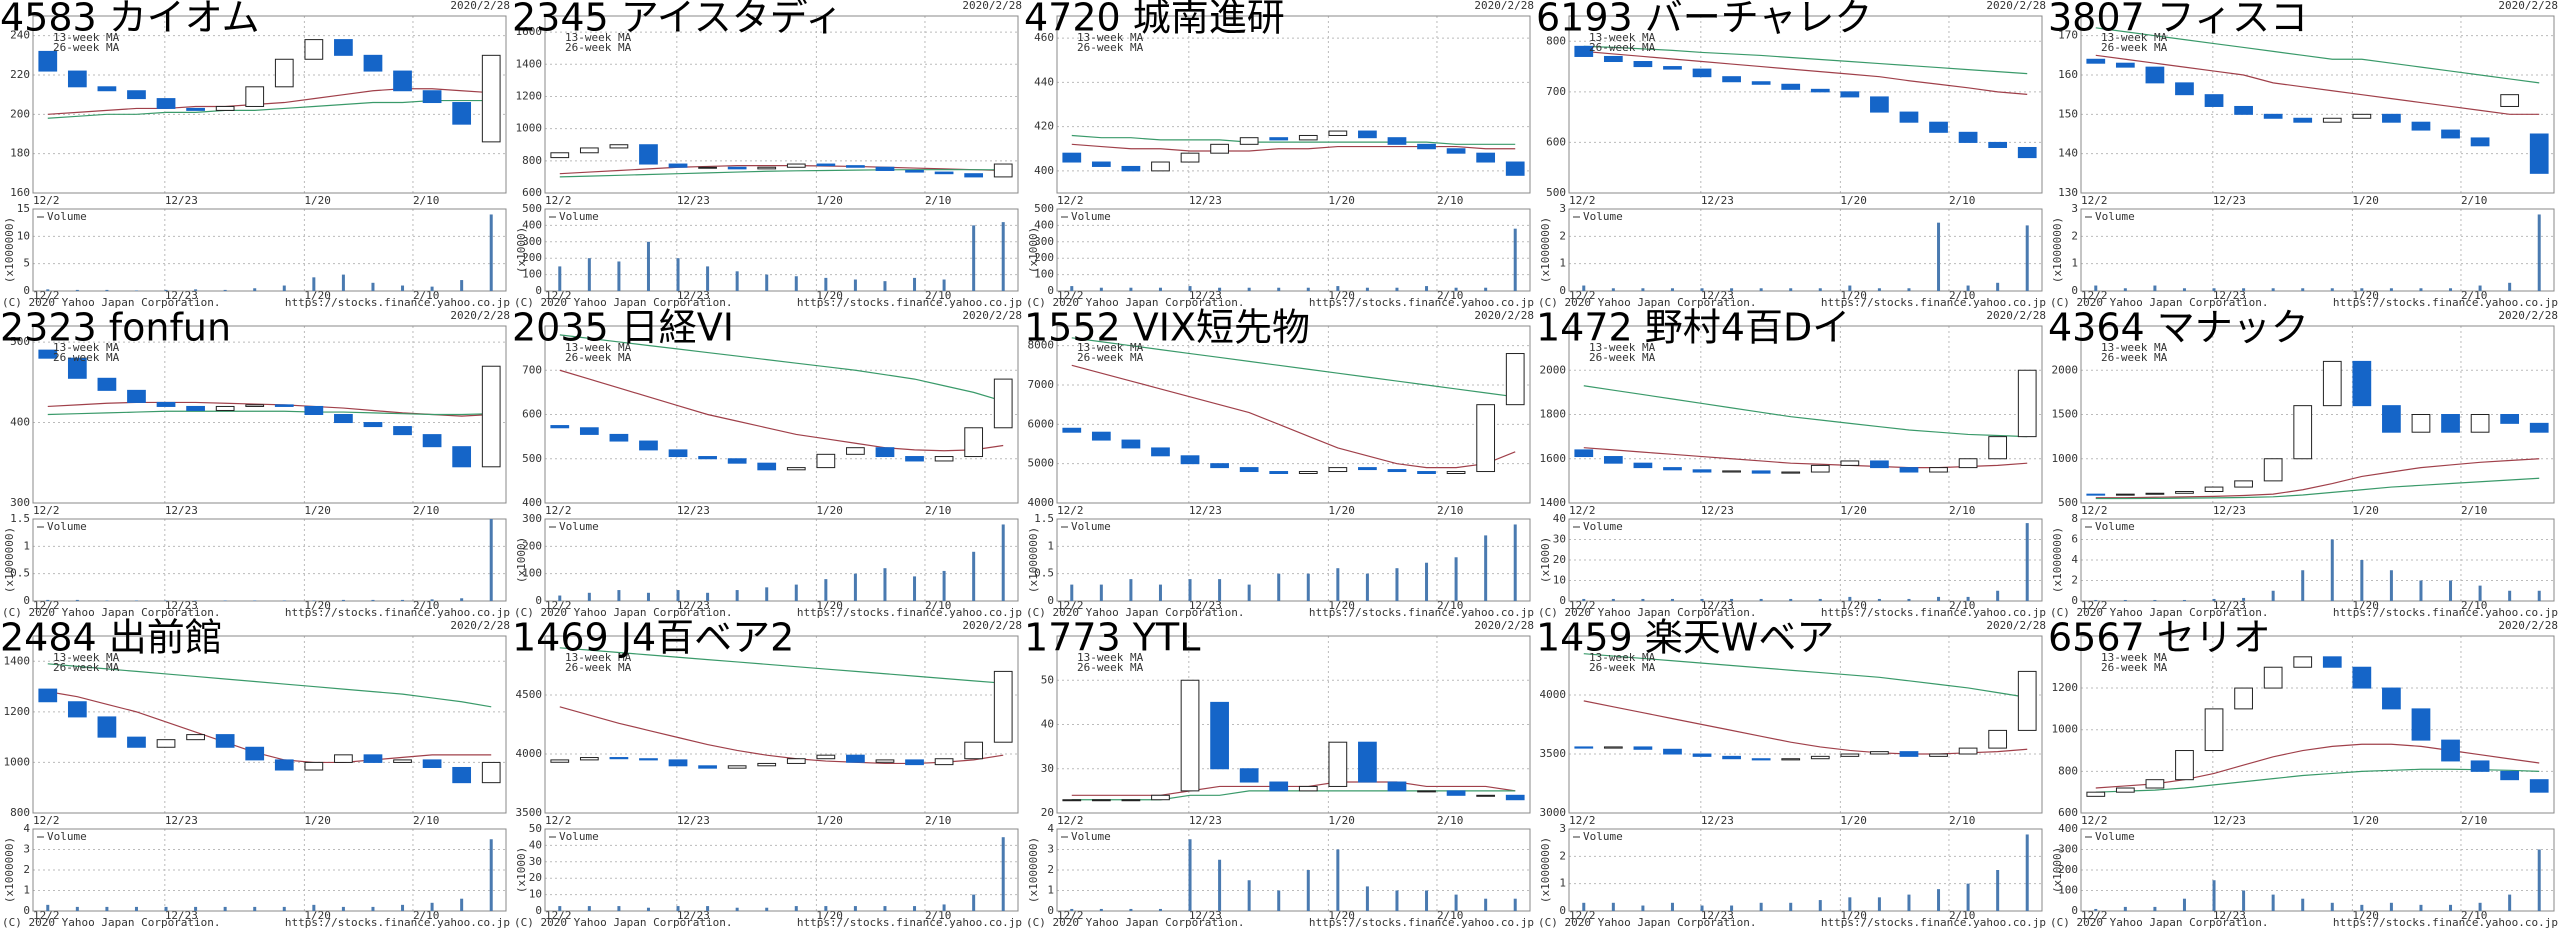  Describe the element at coordinates (2074, 518) in the screenshot. I see `y-tick-label: 8` at that location.